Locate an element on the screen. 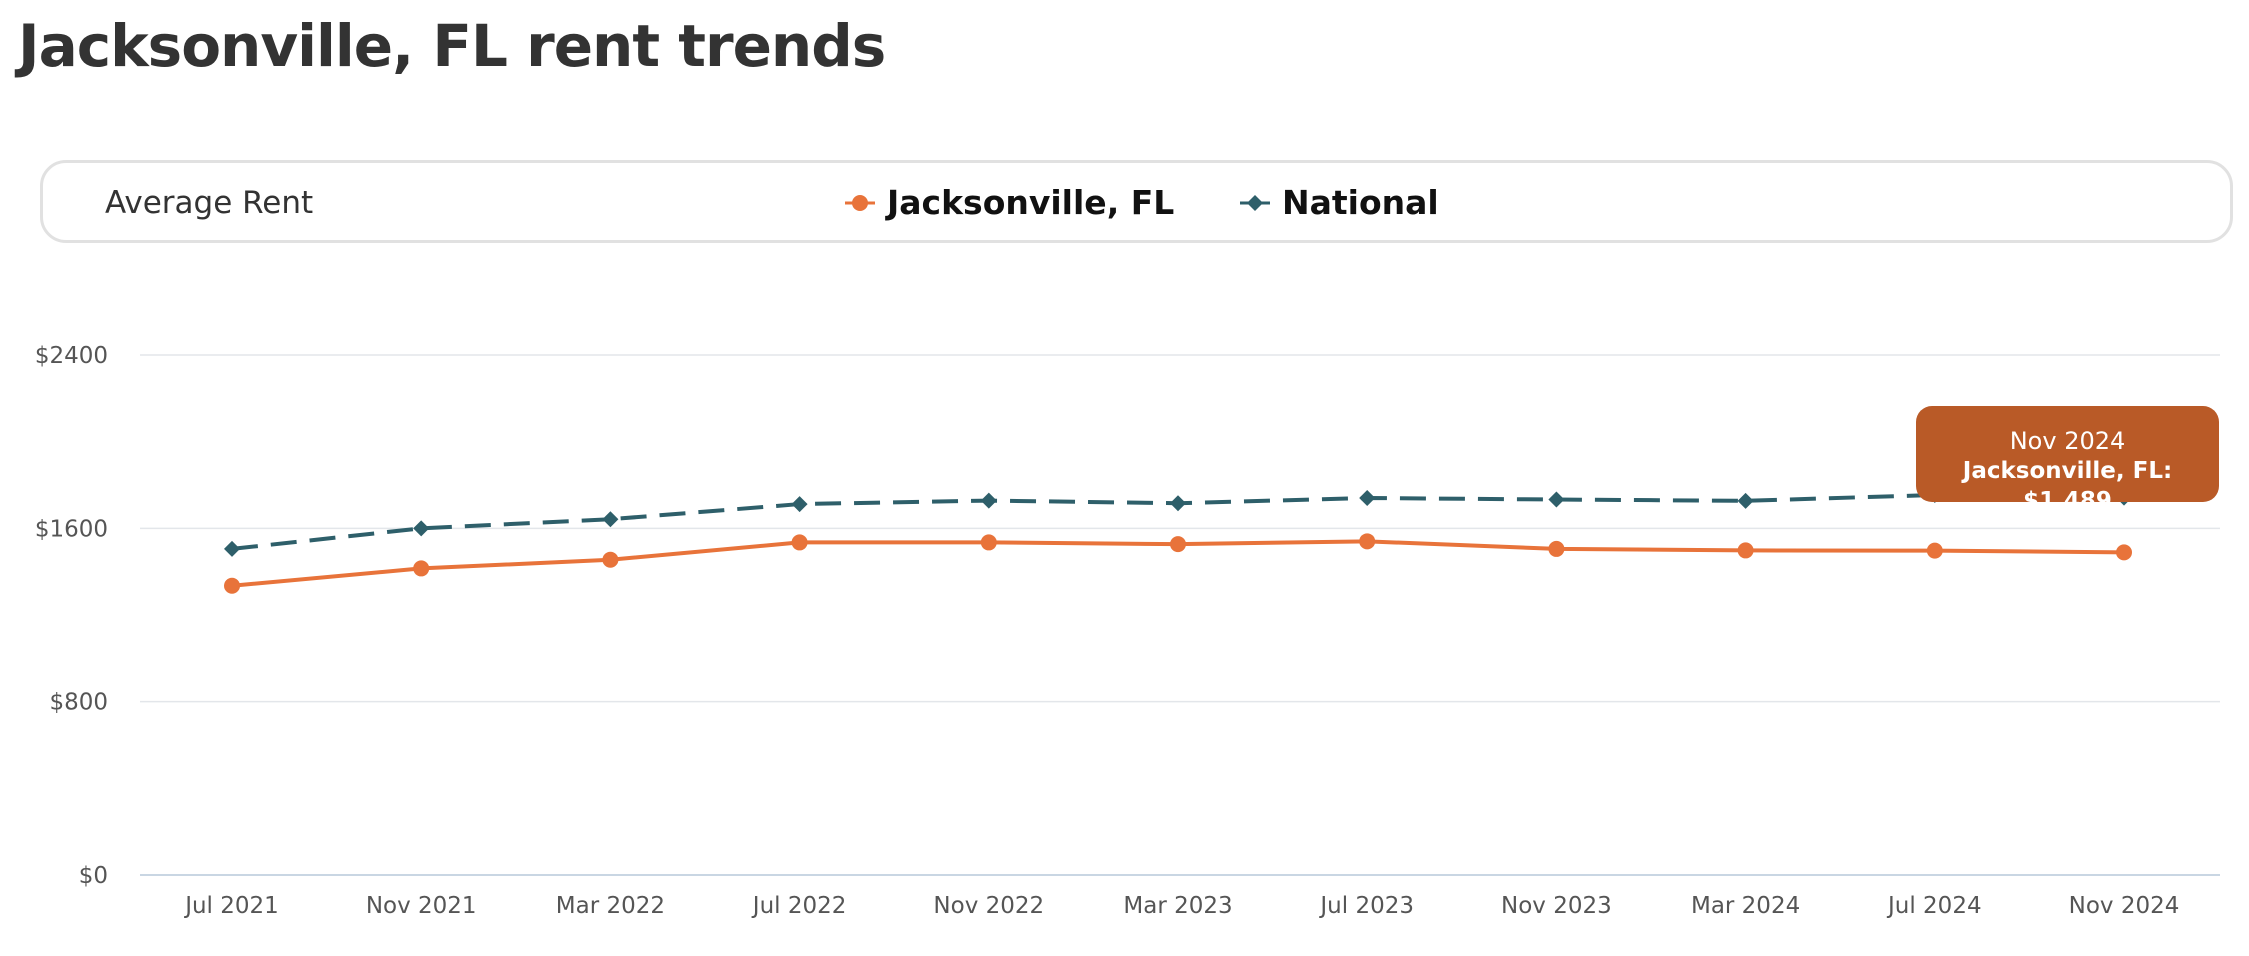  x-tick-label: Nov 2022 is located at coordinates (988, 906).